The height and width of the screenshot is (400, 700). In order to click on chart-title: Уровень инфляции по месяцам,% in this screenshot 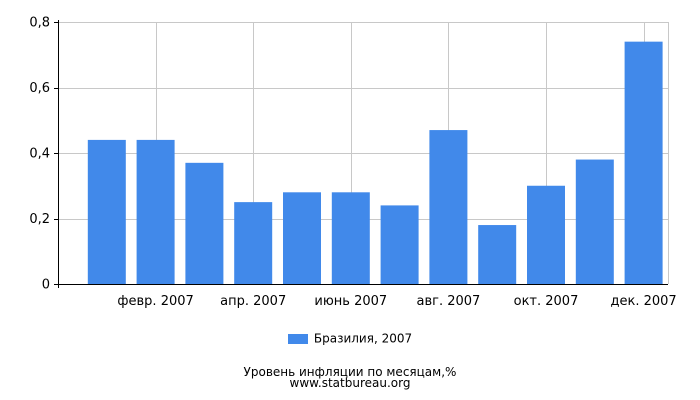, I will do `click(350, 372)`.